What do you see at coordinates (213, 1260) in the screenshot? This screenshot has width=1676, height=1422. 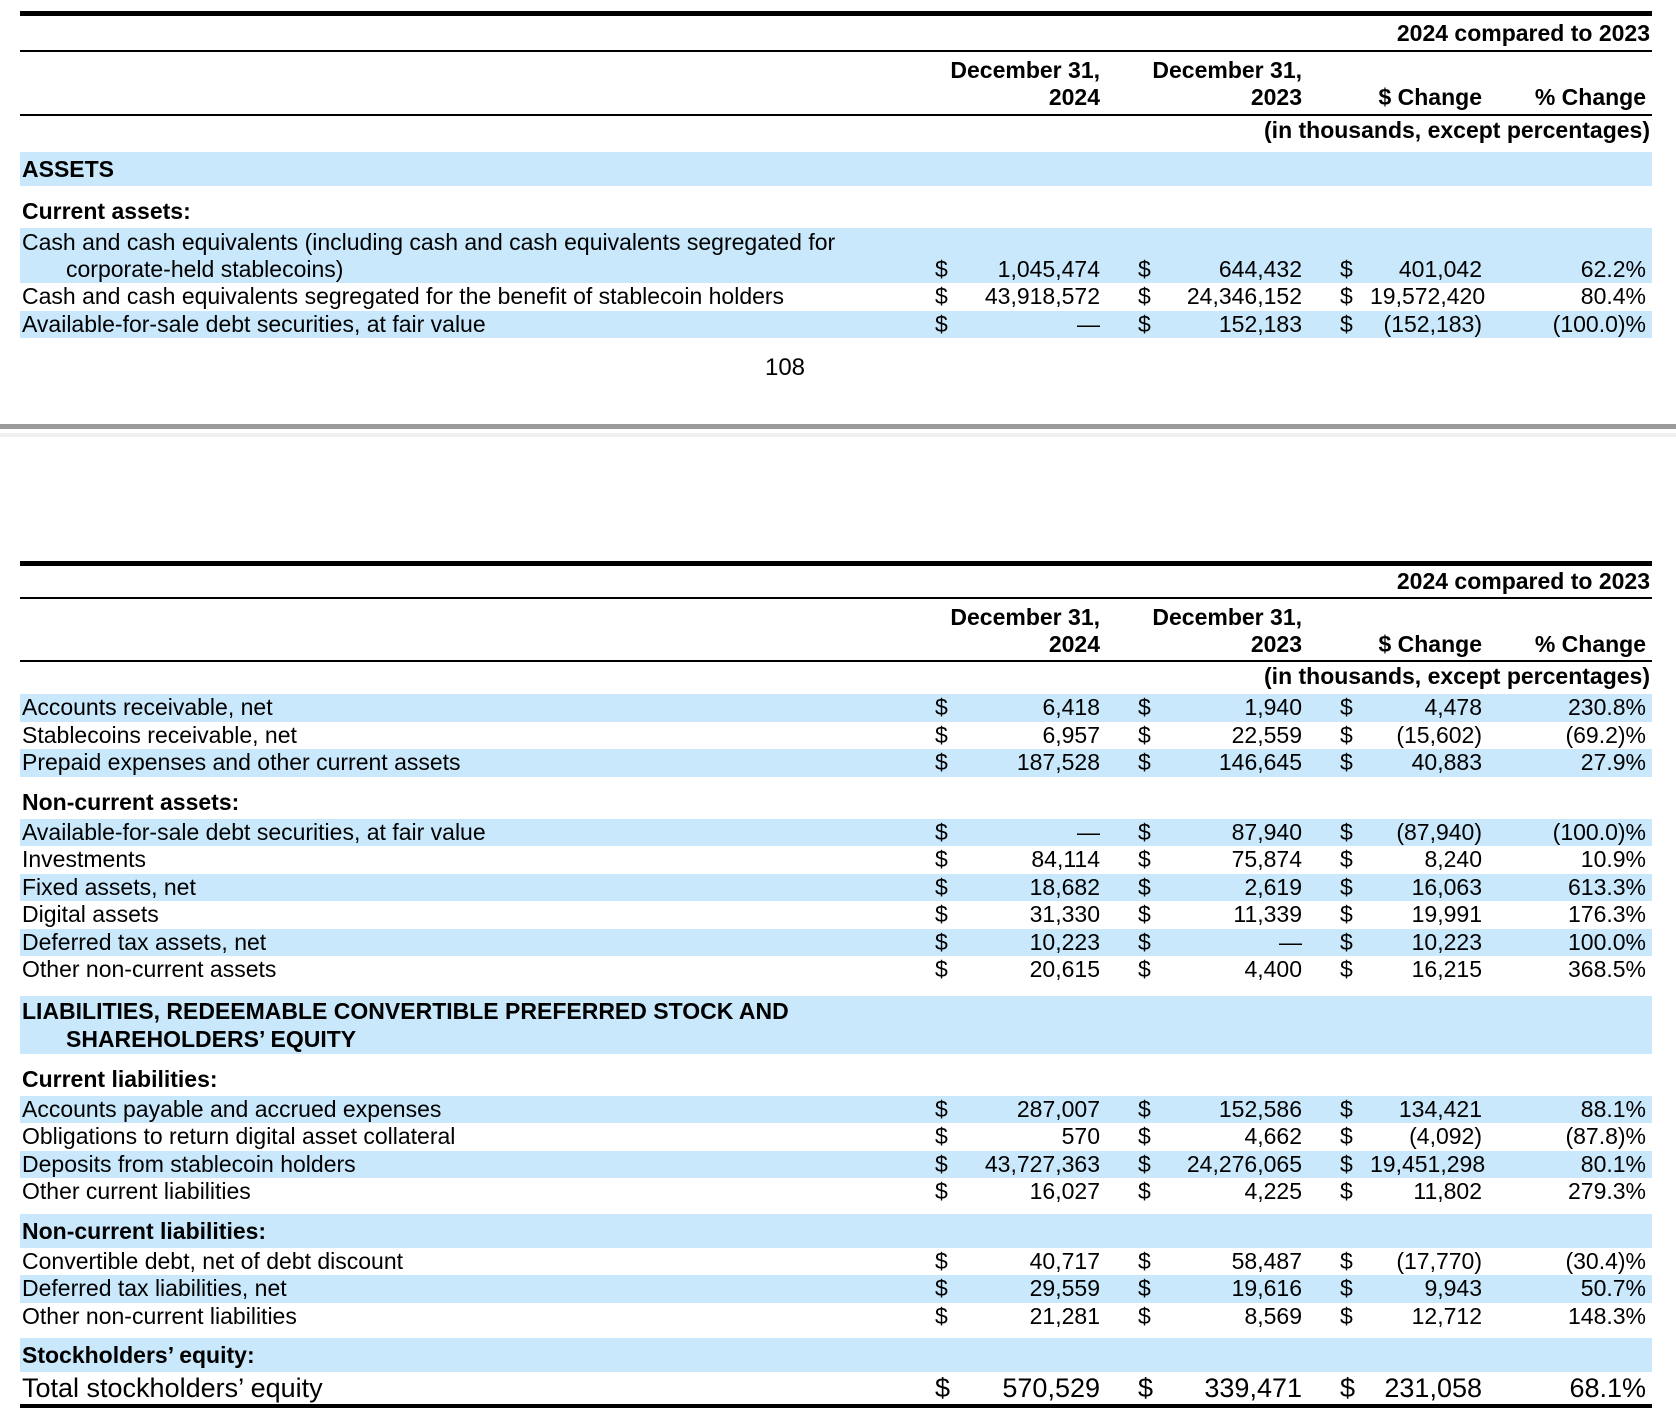 I see `row-label: Convertible debt, net of debt discount` at bounding box center [213, 1260].